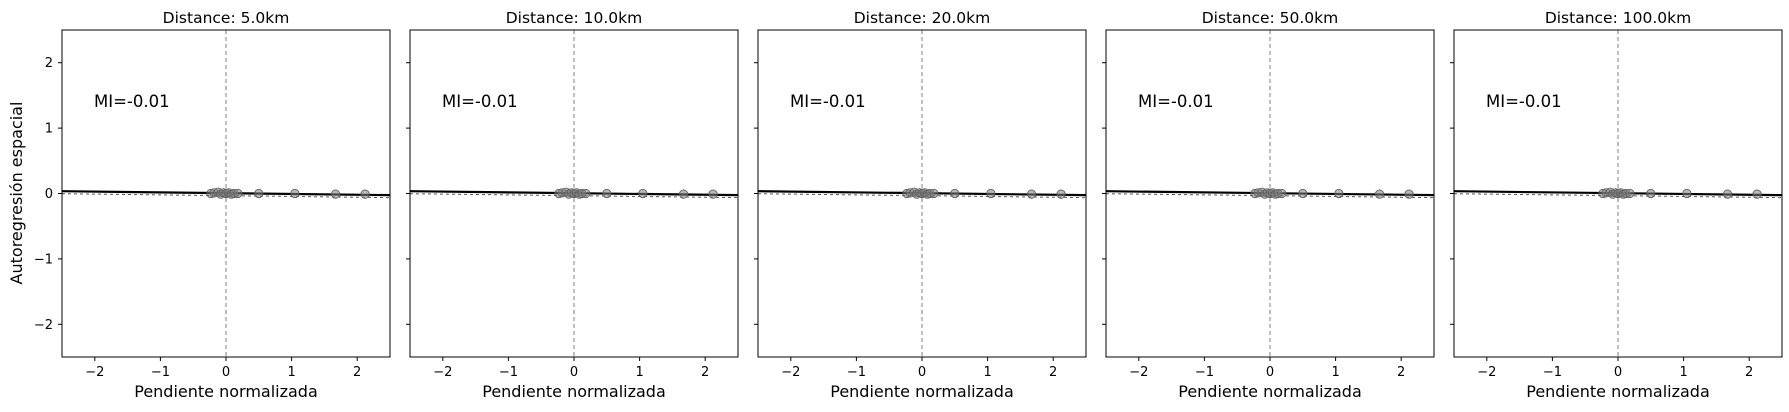 The height and width of the screenshot is (412, 1789). Describe the element at coordinates (43, 259) in the screenshot. I see `y-tick-label: −1` at that location.